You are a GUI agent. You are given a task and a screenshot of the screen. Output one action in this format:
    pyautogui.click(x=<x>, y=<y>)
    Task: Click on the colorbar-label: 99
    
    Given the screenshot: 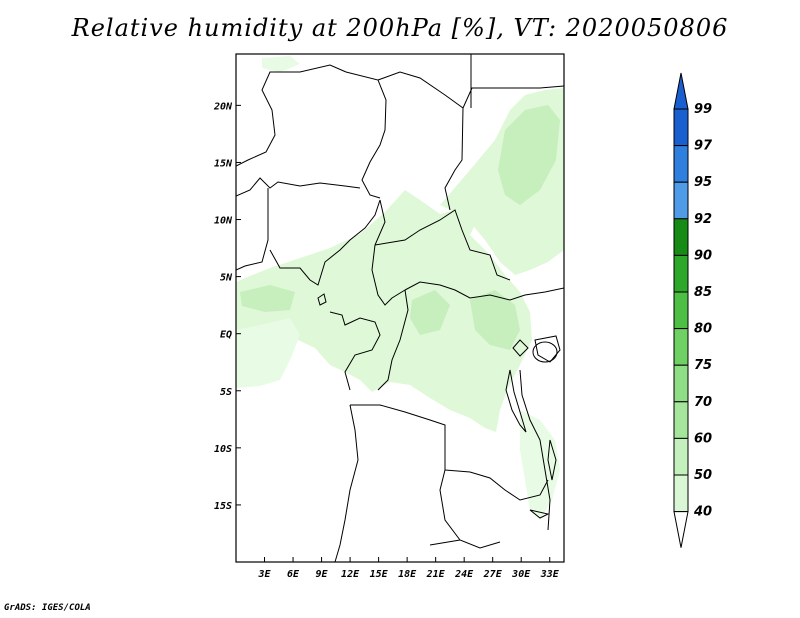 What is the action you would take?
    pyautogui.click(x=703, y=109)
    